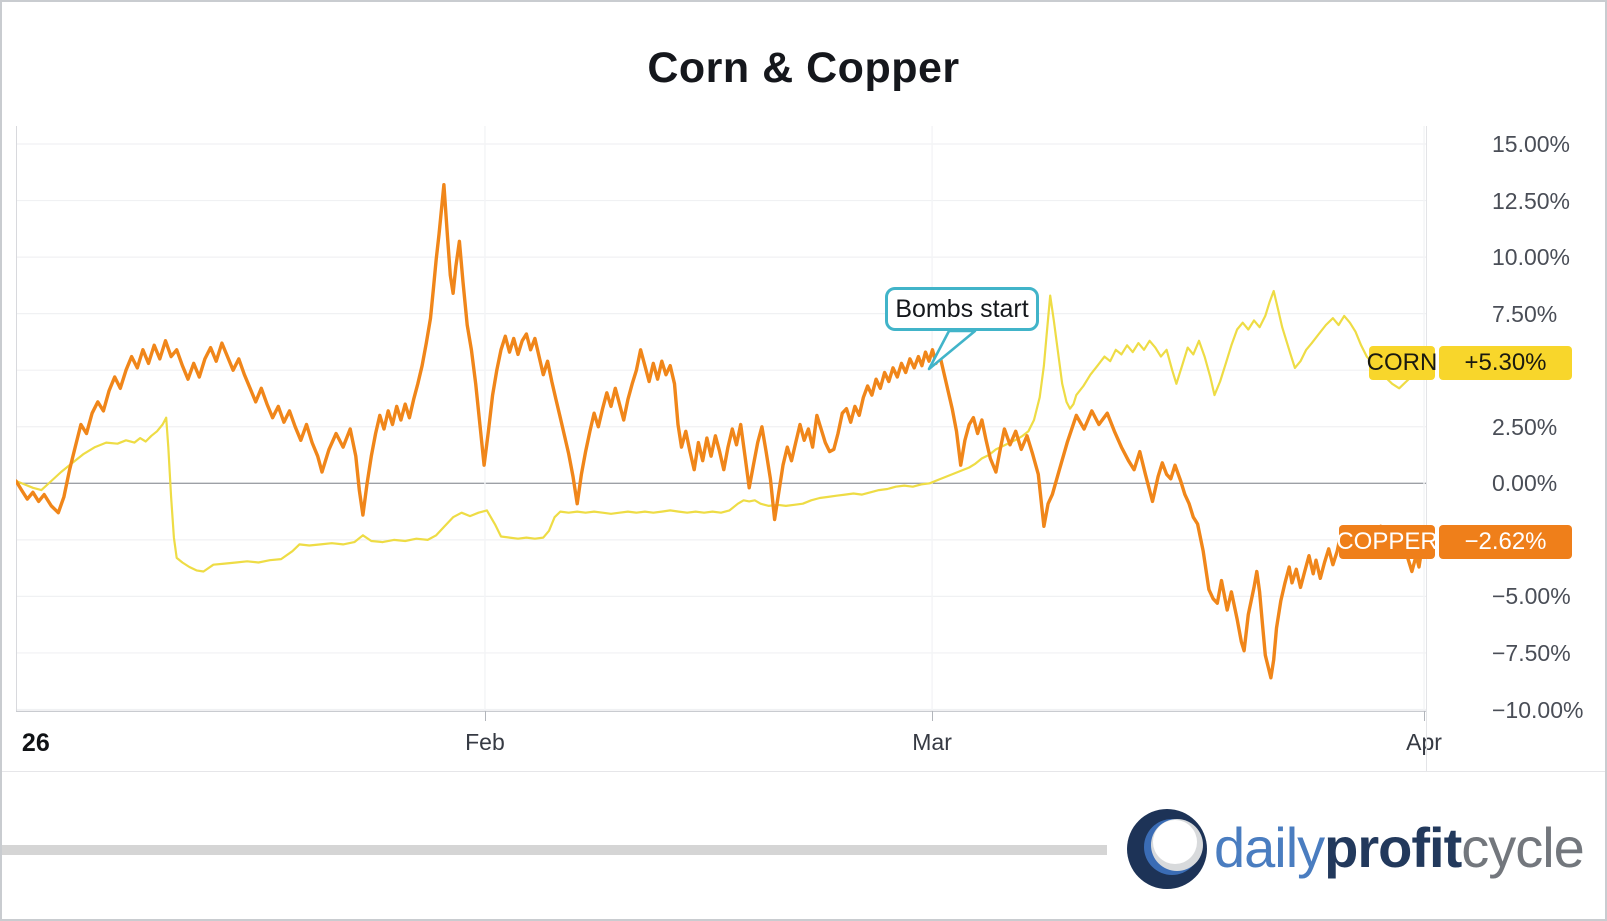 This screenshot has width=1607, height=921. What do you see at coordinates (1167, 849) in the screenshot?
I see `dailyprofitcycle-logo-icon` at bounding box center [1167, 849].